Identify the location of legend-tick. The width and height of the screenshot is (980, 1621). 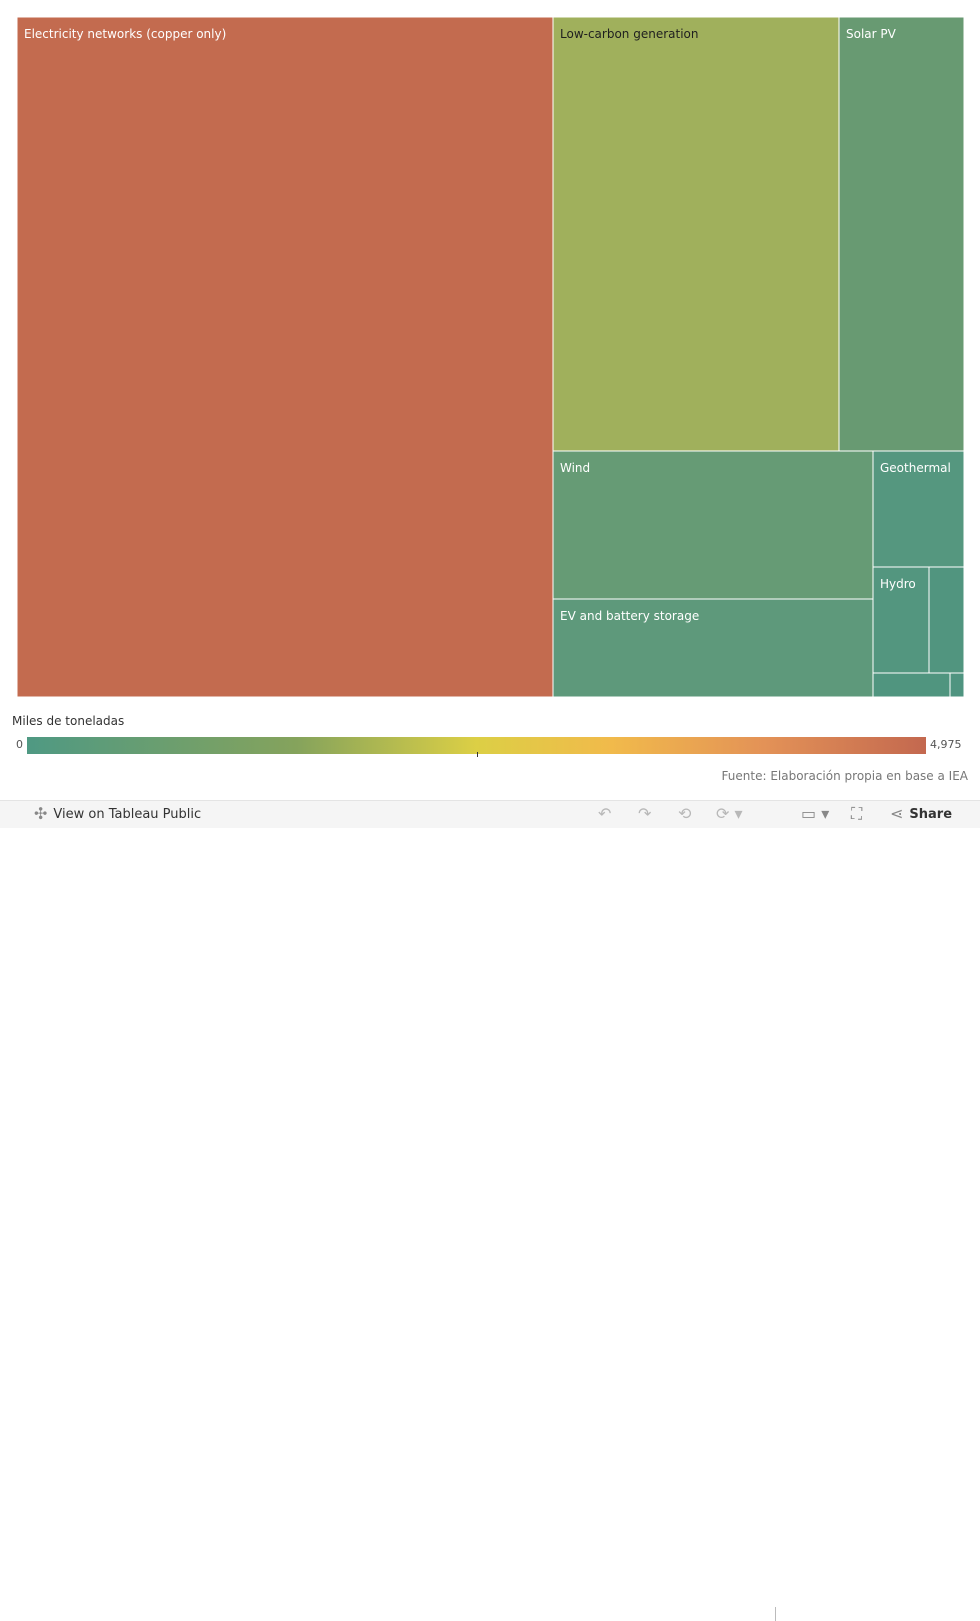
(477, 754).